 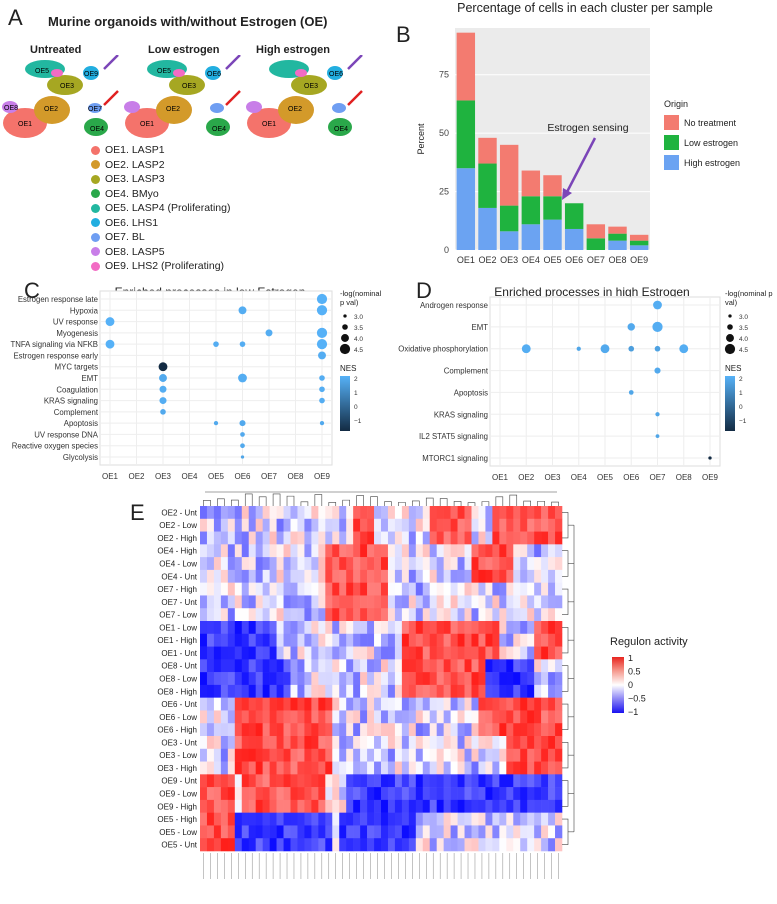 What do you see at coordinates (633, 712) in the screenshot?
I see `heatmap-legend-tick: −1` at bounding box center [633, 712].